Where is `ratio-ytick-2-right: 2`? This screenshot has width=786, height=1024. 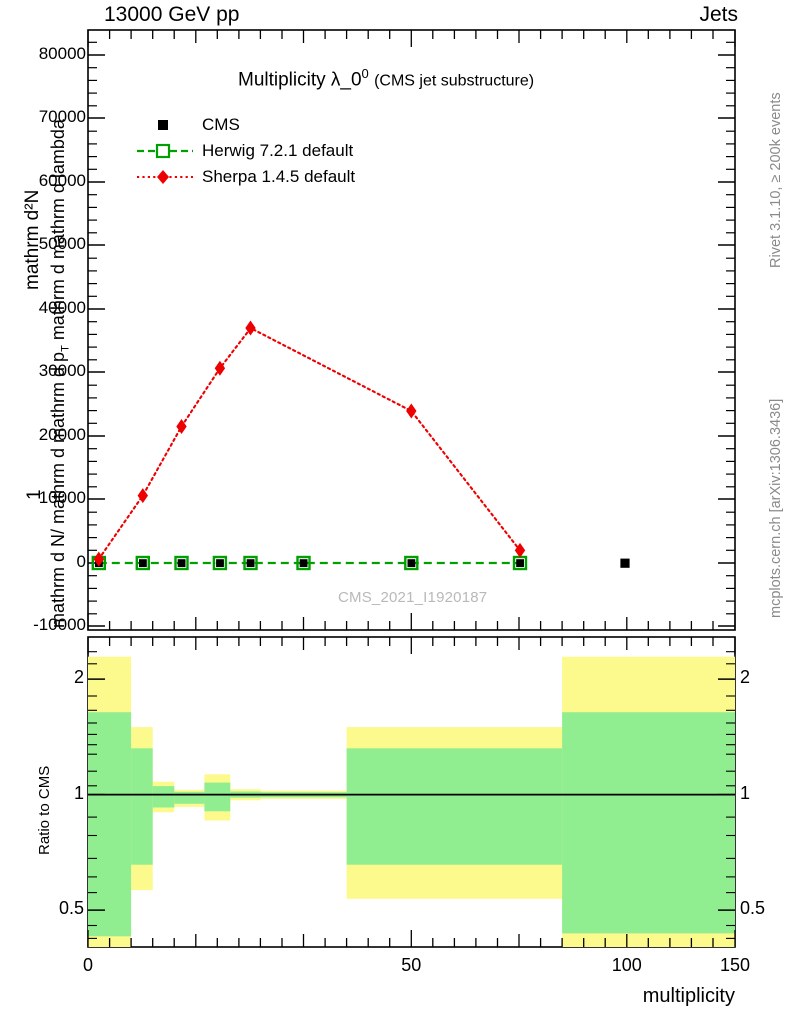 ratio-ytick-2-right: 2 is located at coordinates (745, 677).